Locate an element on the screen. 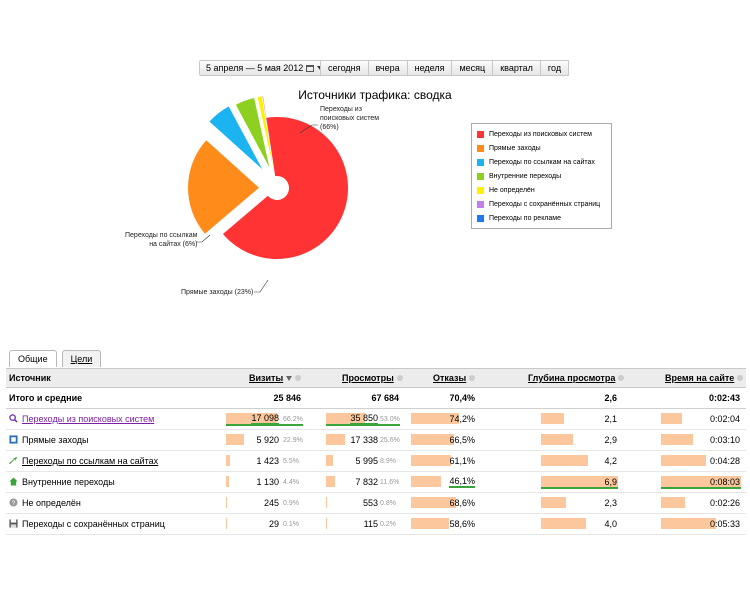 The height and width of the screenshot is (600, 750). views-percent: 11.6% is located at coordinates (390, 482).